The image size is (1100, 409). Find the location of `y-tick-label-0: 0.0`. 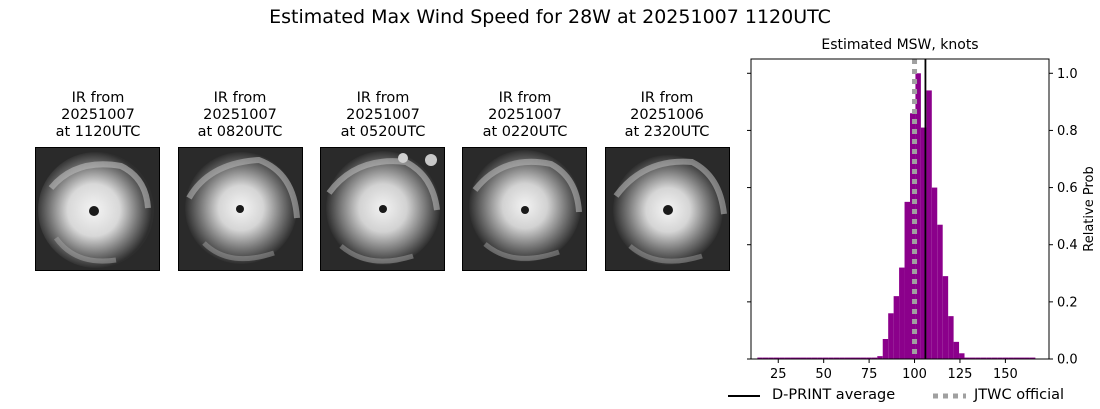

y-tick-label-0: 0.0 is located at coordinates (1067, 360).